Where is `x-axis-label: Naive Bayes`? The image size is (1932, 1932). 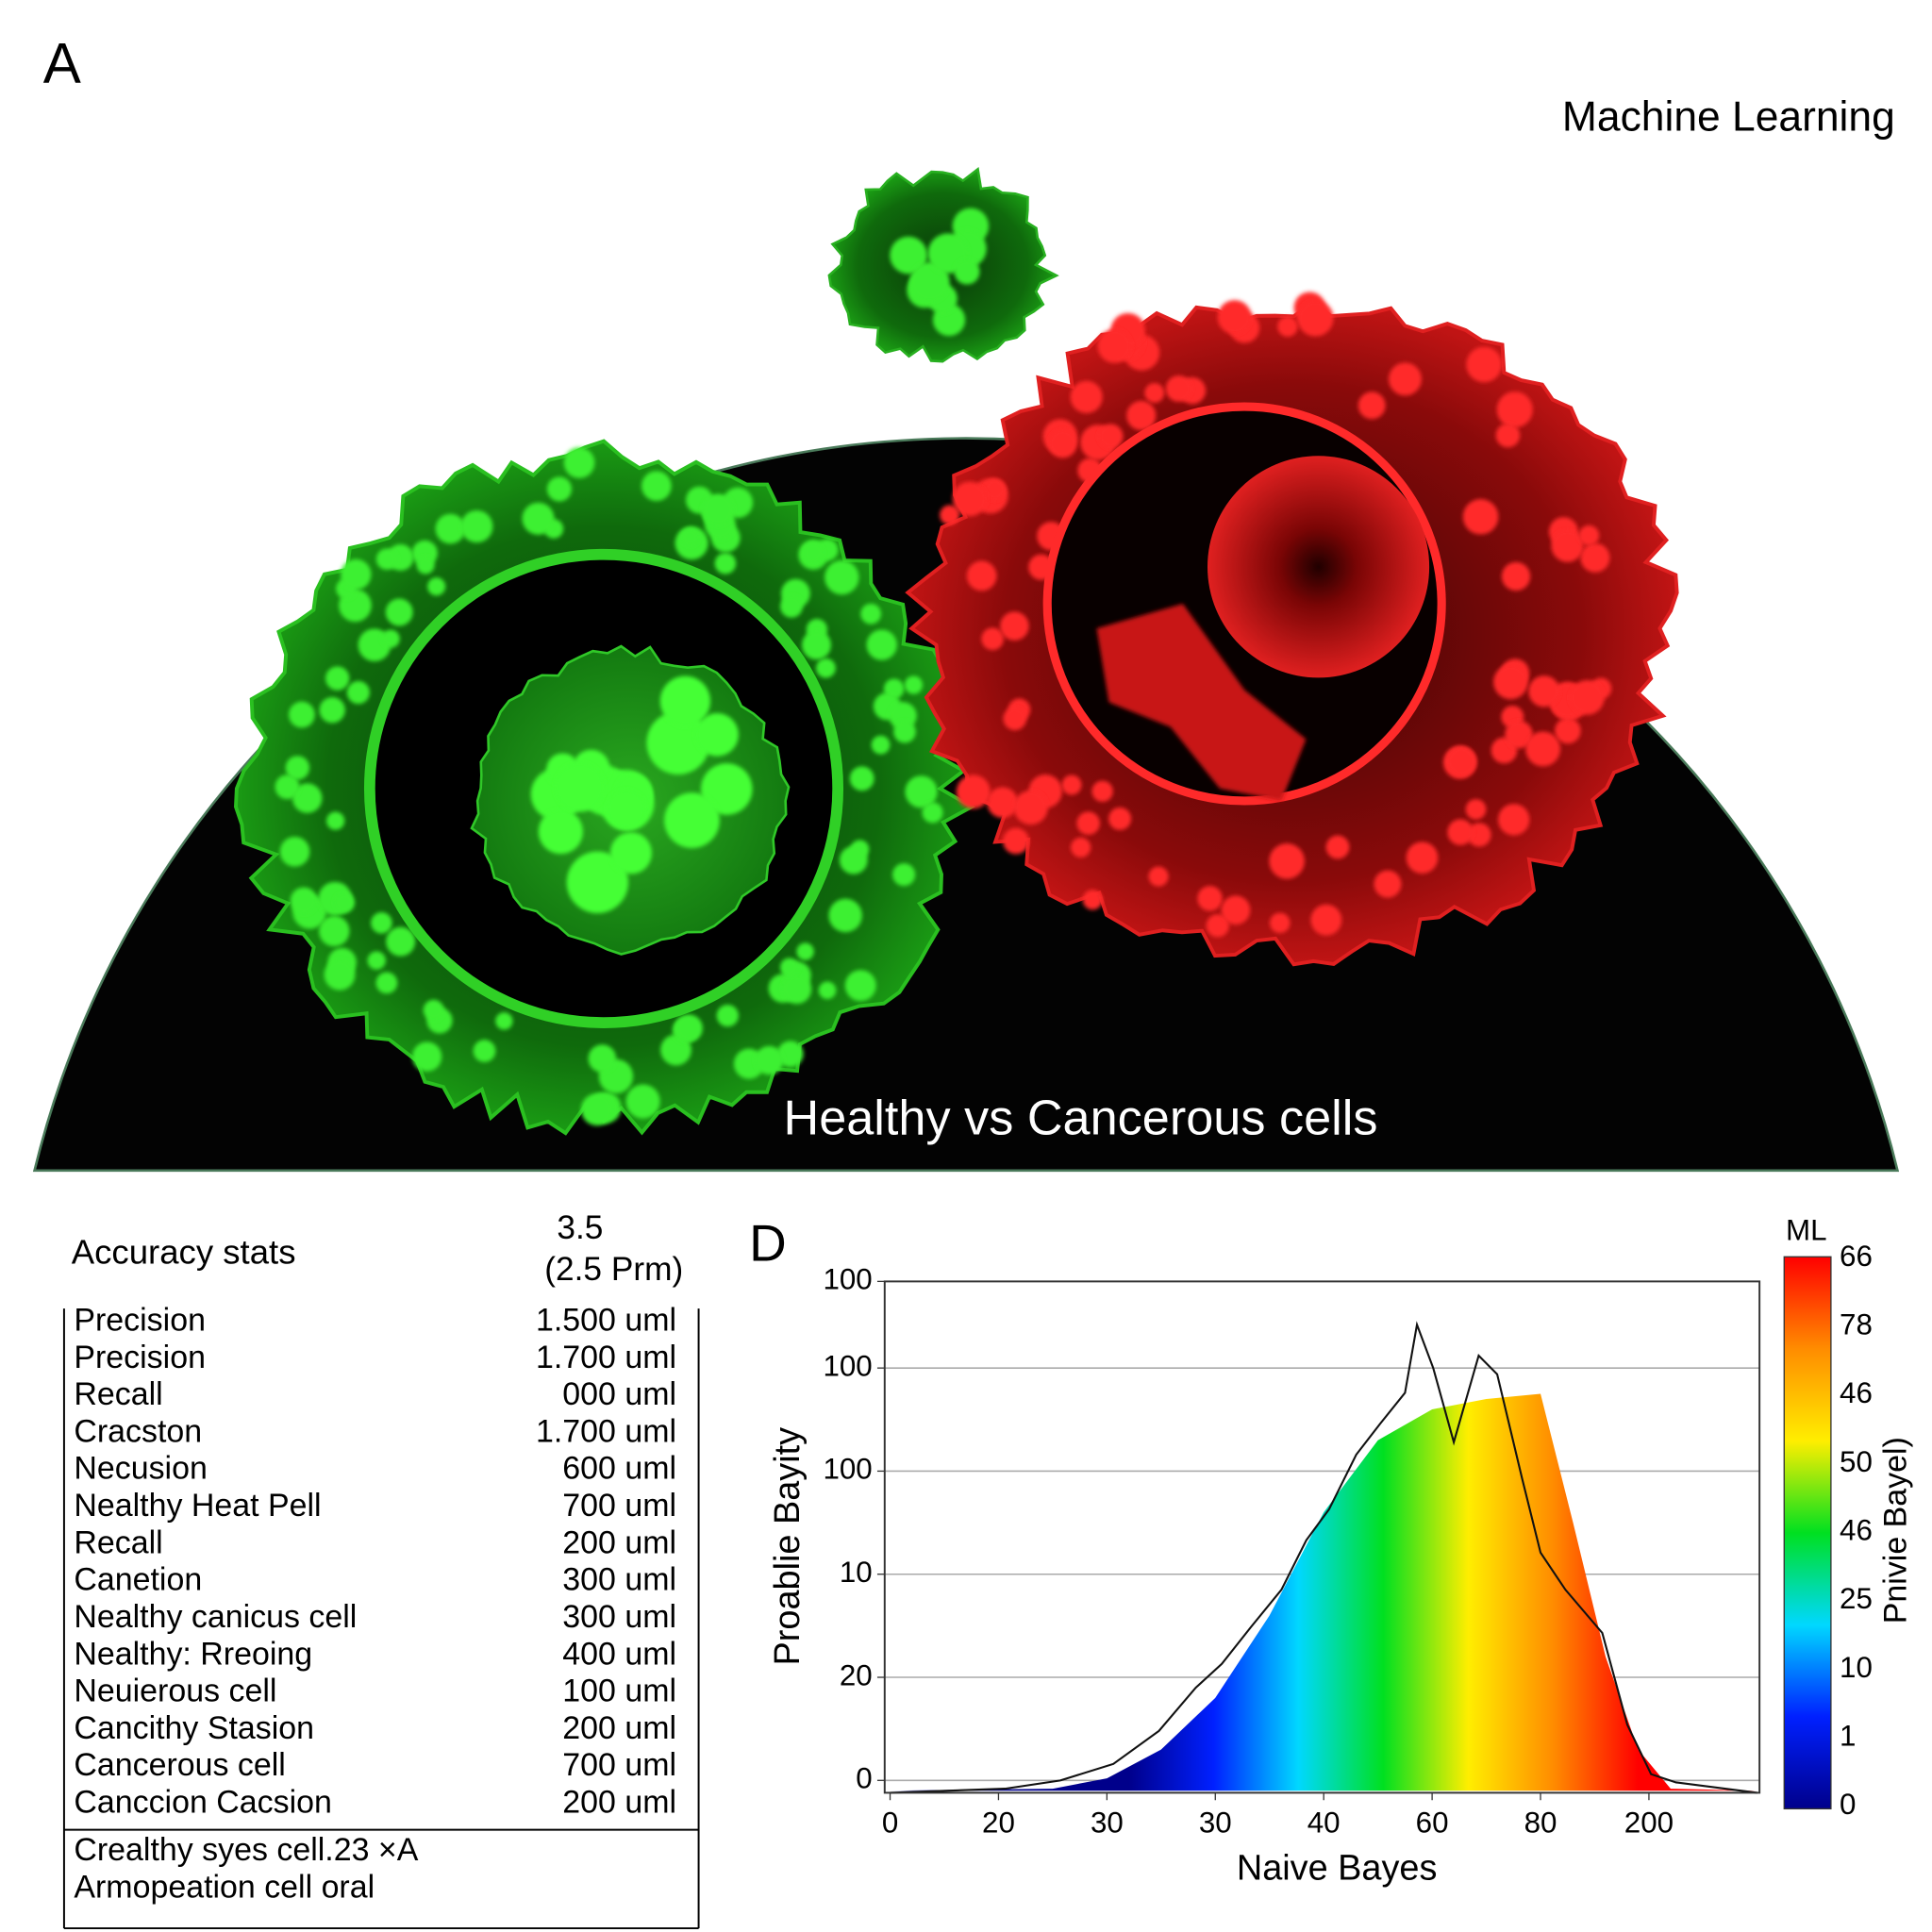
x-axis-label: Naive Bayes is located at coordinates (1337, 1869).